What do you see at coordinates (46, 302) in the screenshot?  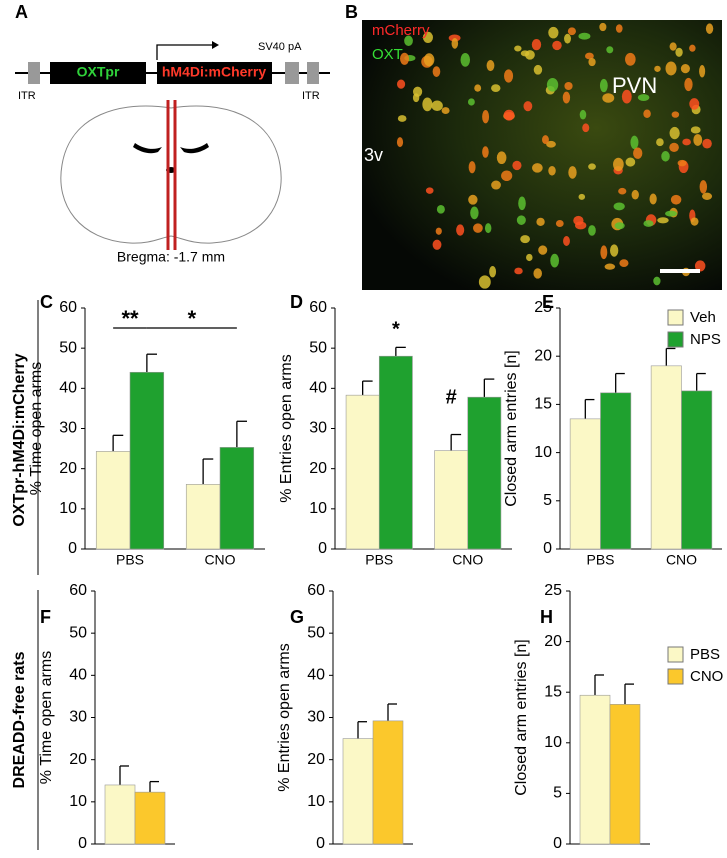 I see `panel-label: C` at bounding box center [46, 302].